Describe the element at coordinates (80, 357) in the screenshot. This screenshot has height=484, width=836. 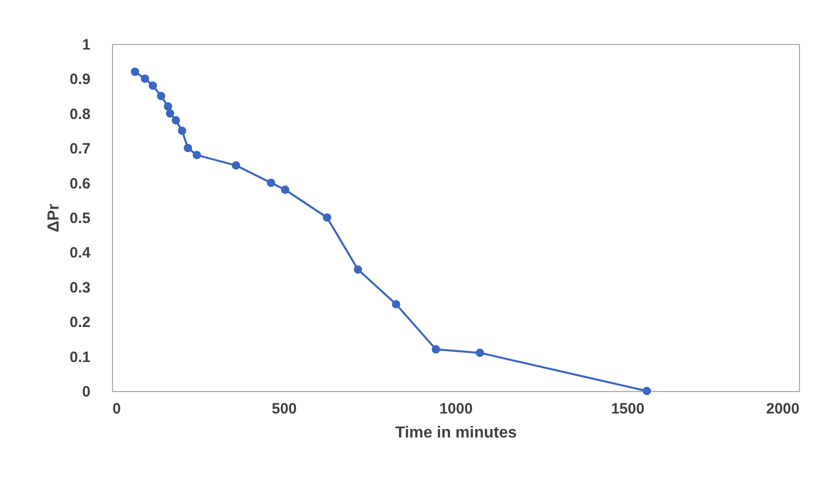
I see `y-tick-label: 0.1` at that location.